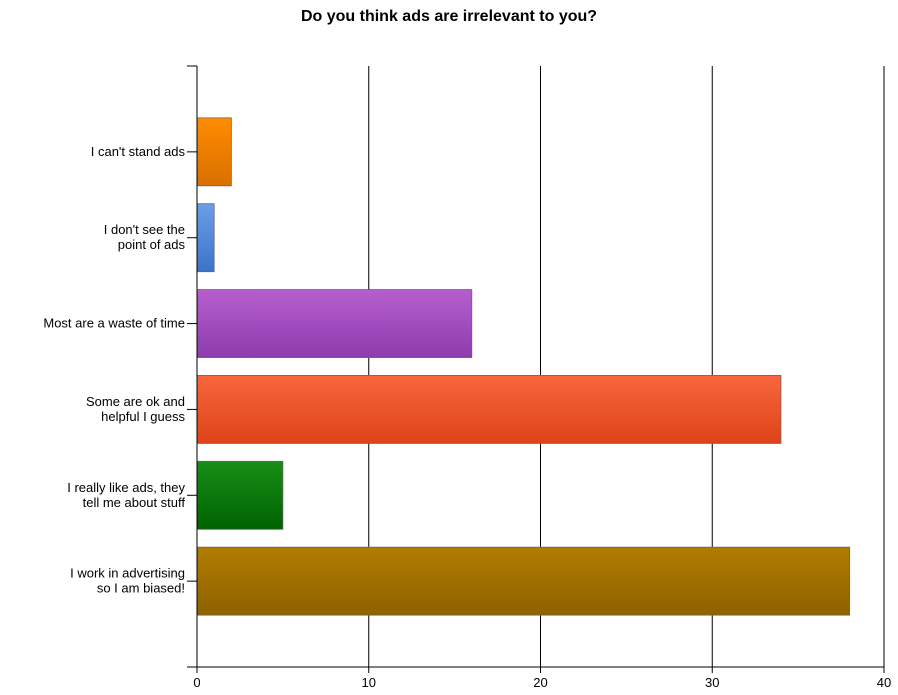  What do you see at coordinates (114, 323) in the screenshot?
I see `category-label: Most are a waste of time` at bounding box center [114, 323].